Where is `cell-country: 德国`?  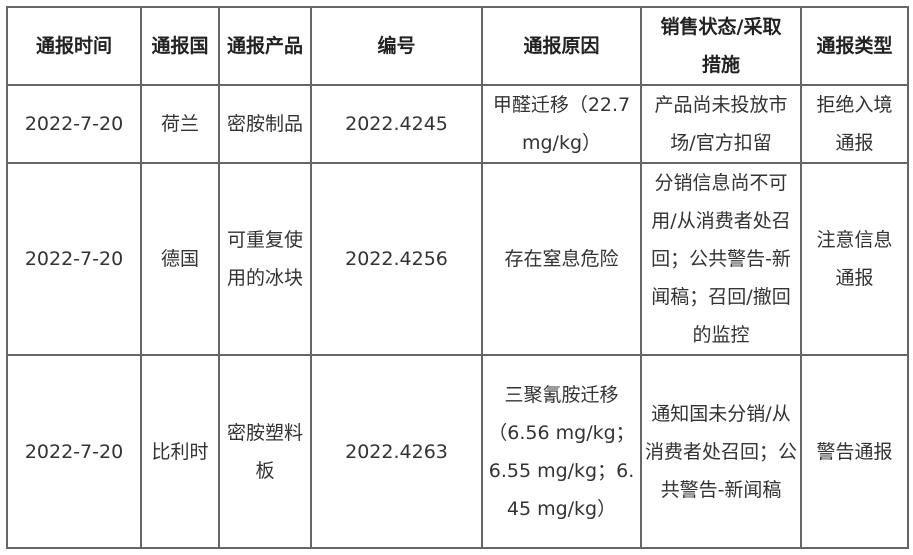
cell-country: 德国 is located at coordinates (180, 259).